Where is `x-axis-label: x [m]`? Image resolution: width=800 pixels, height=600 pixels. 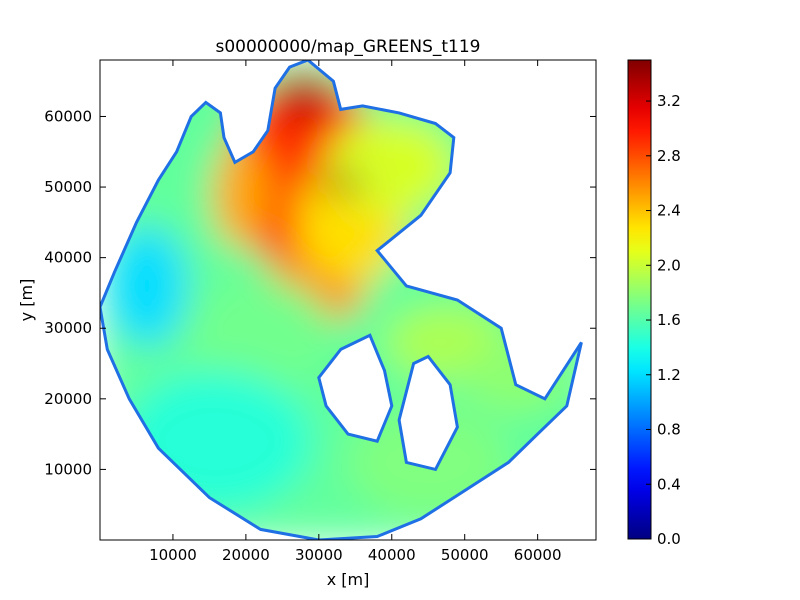
x-axis-label: x [m] is located at coordinates (348, 579).